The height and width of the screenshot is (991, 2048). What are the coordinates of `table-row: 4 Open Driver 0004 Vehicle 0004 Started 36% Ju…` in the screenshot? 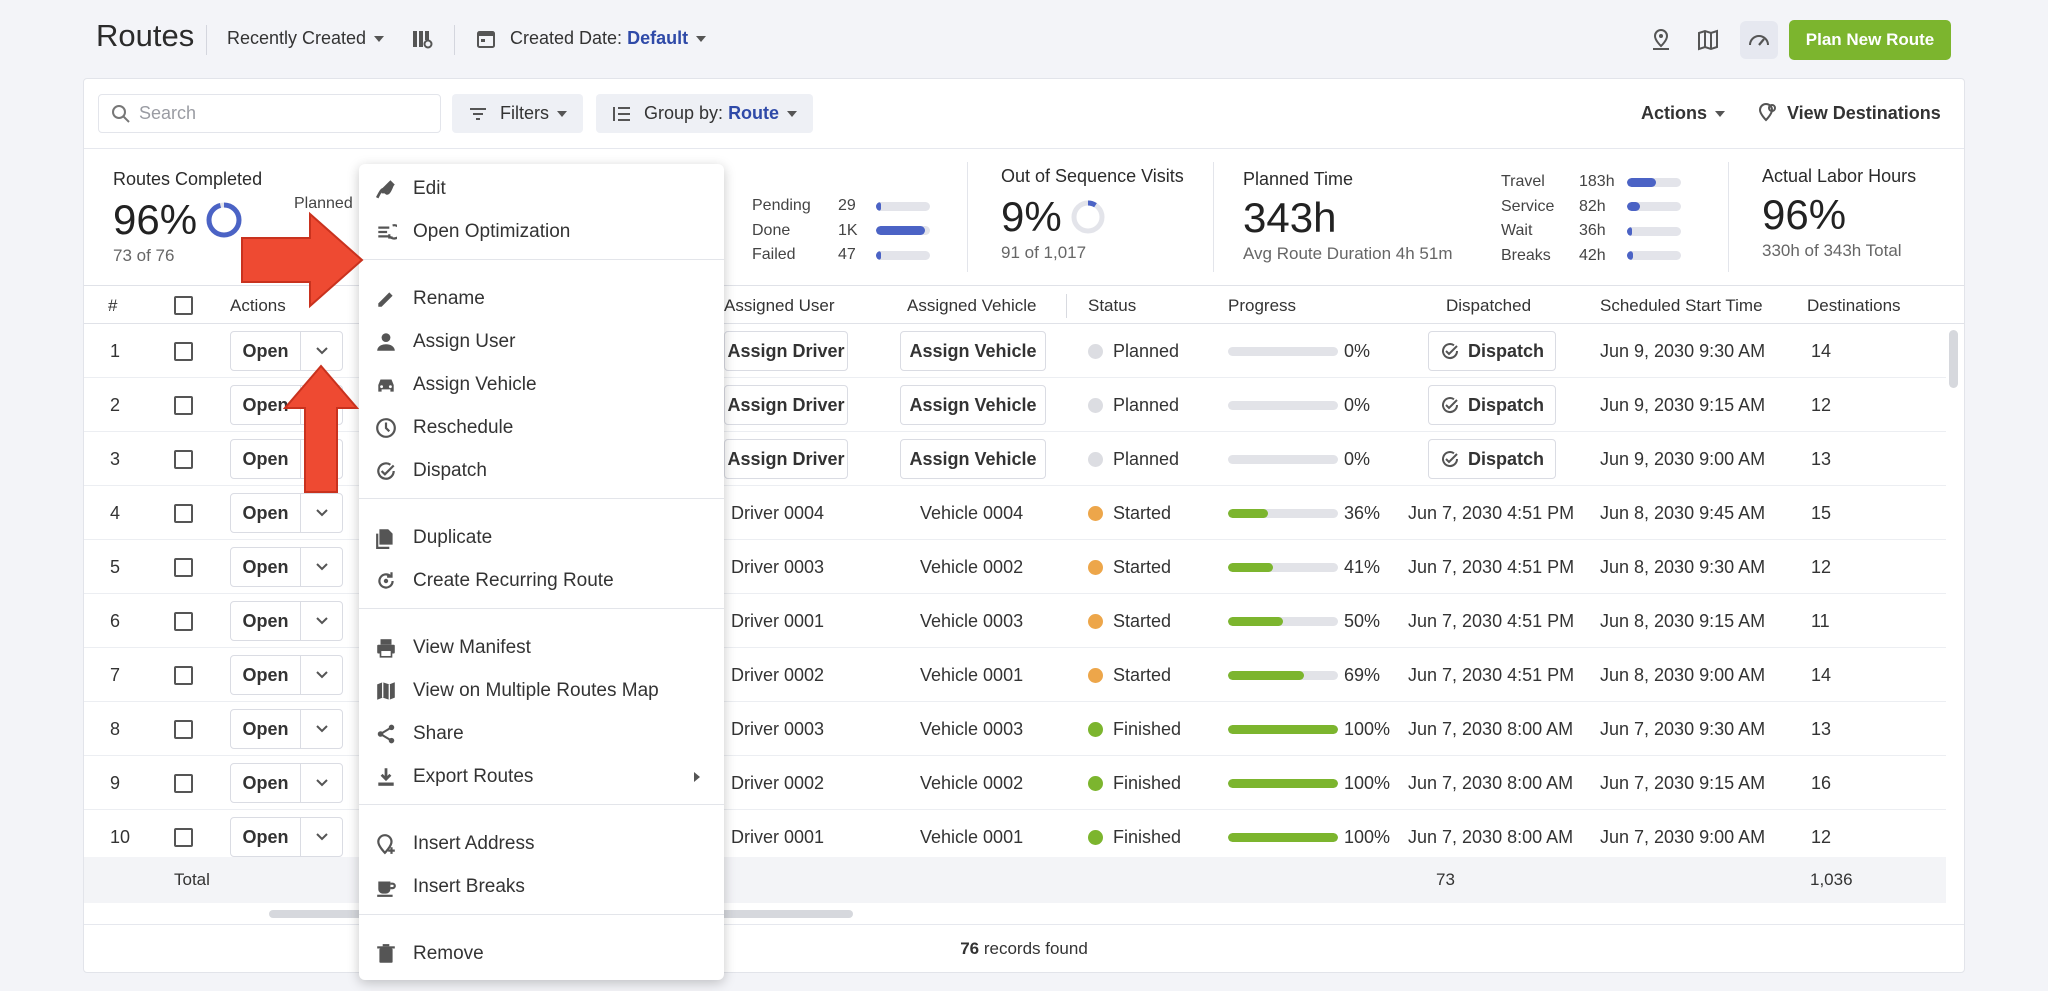 It's located at (1015, 513).